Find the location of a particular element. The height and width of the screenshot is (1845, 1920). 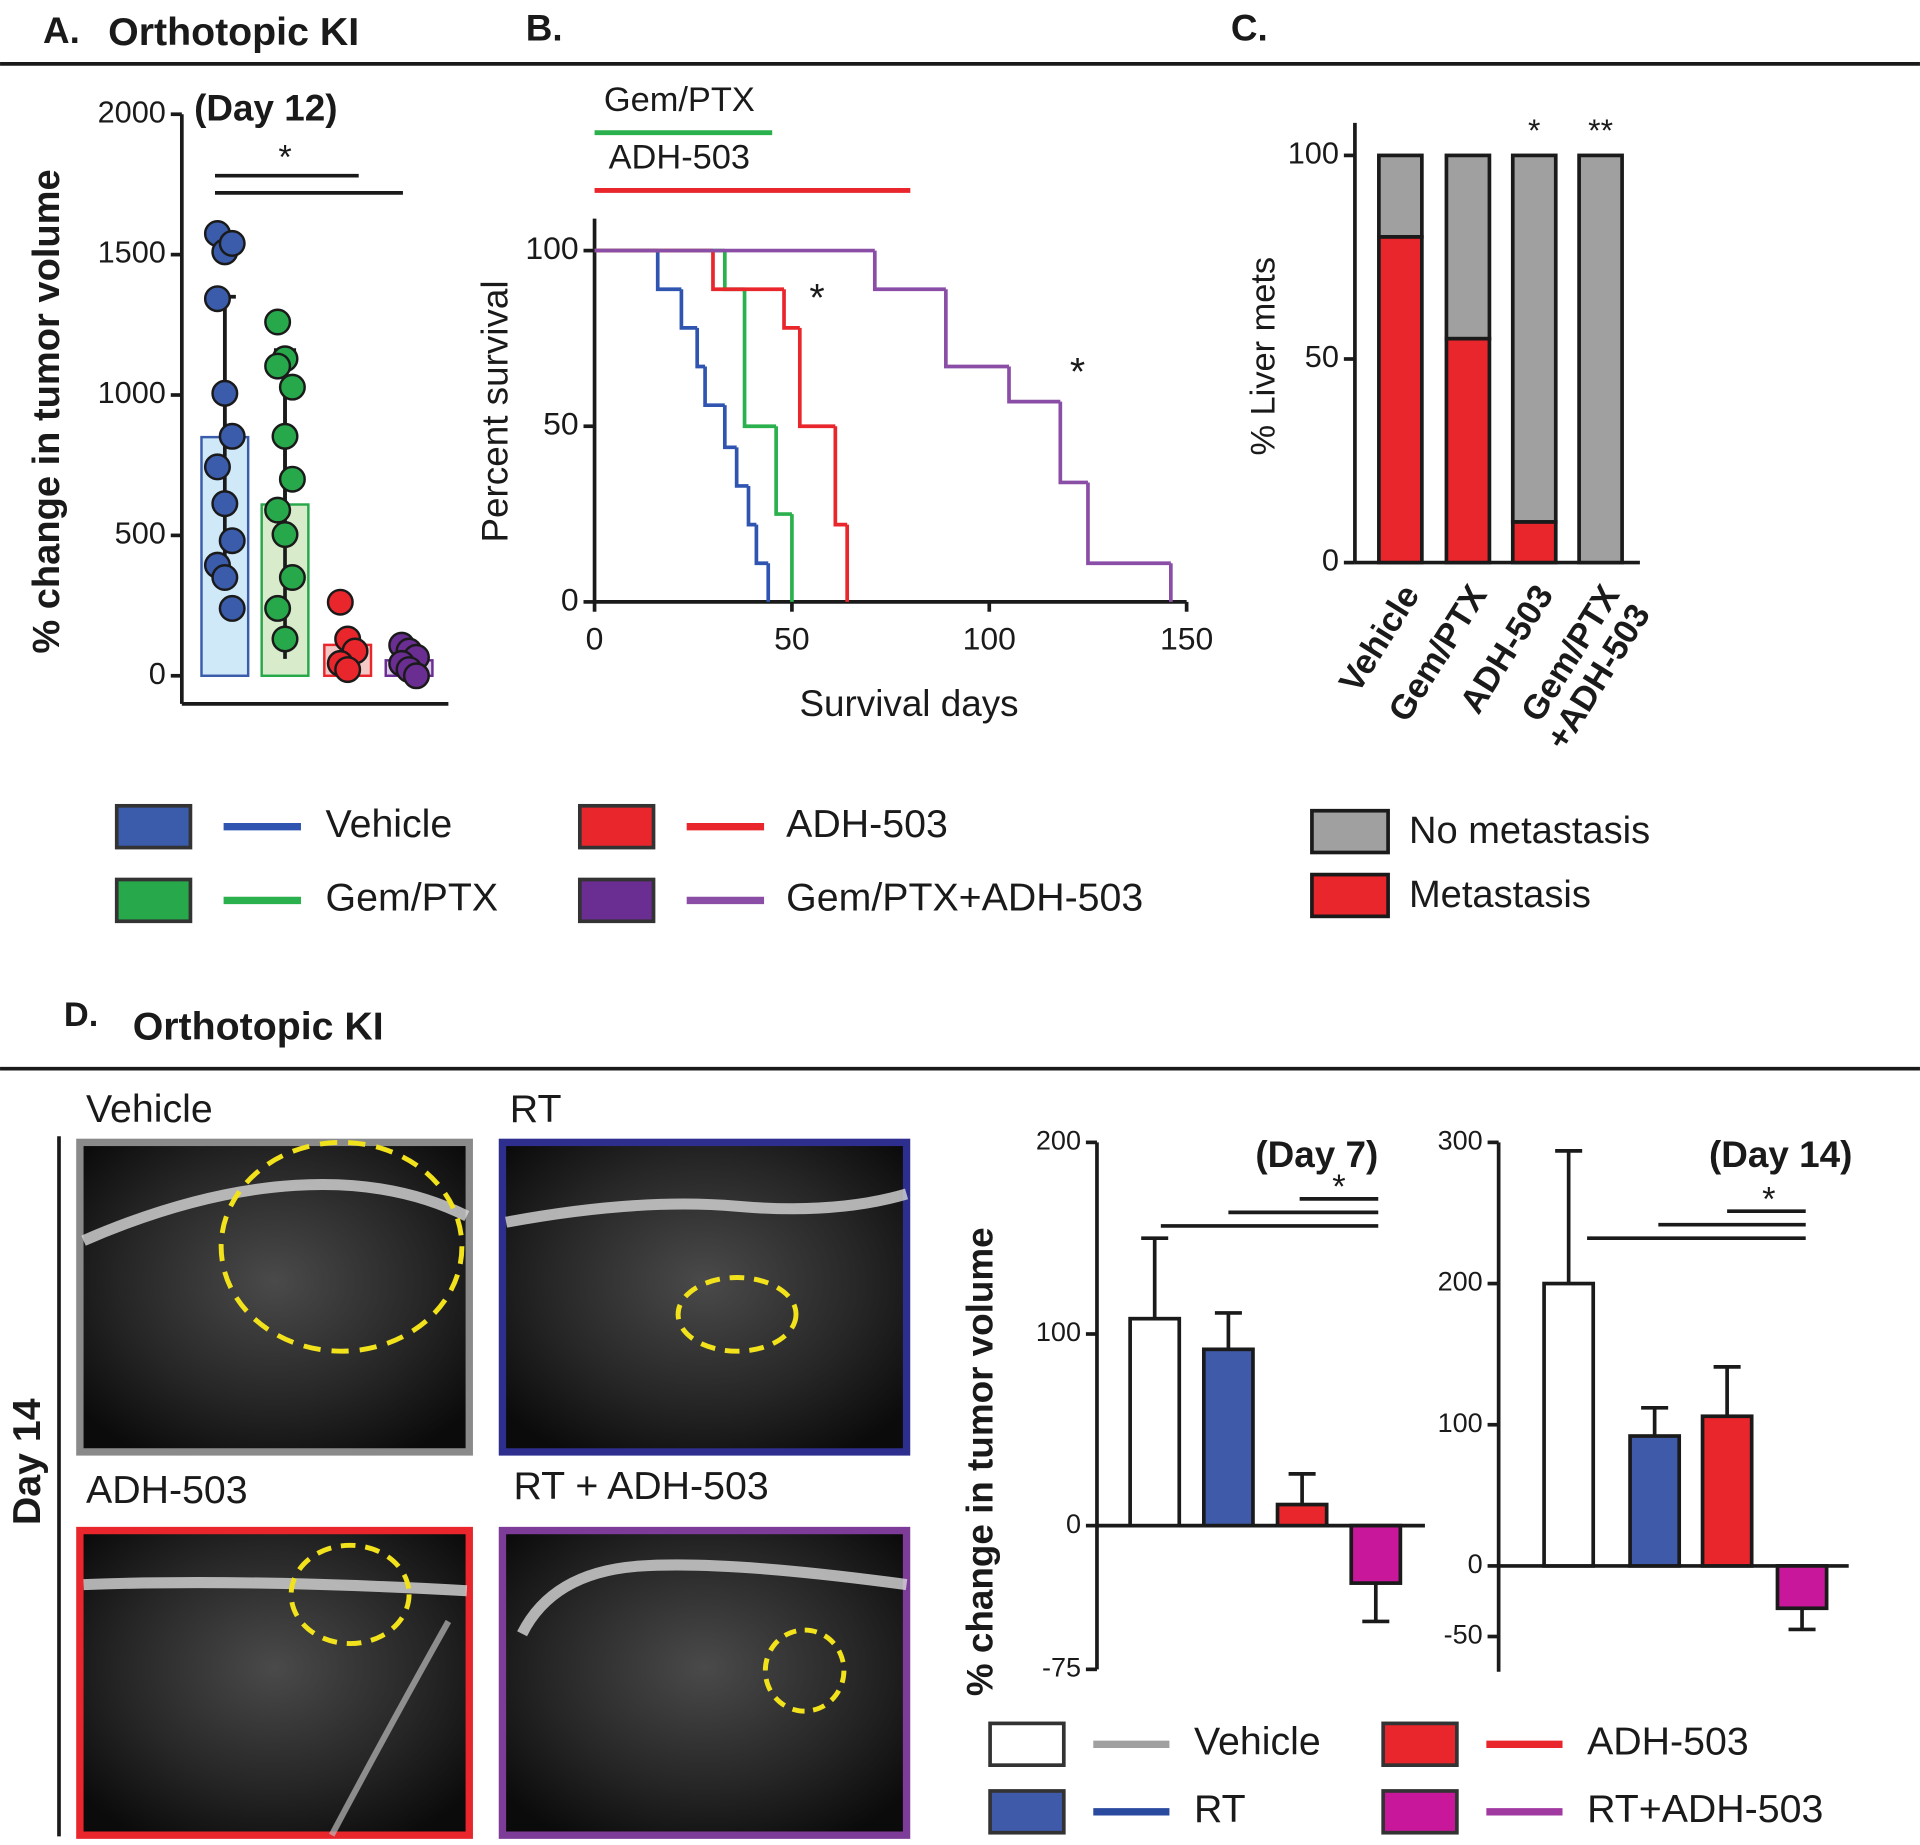

panel-title: Orthotopic KI is located at coordinates (233, 32).